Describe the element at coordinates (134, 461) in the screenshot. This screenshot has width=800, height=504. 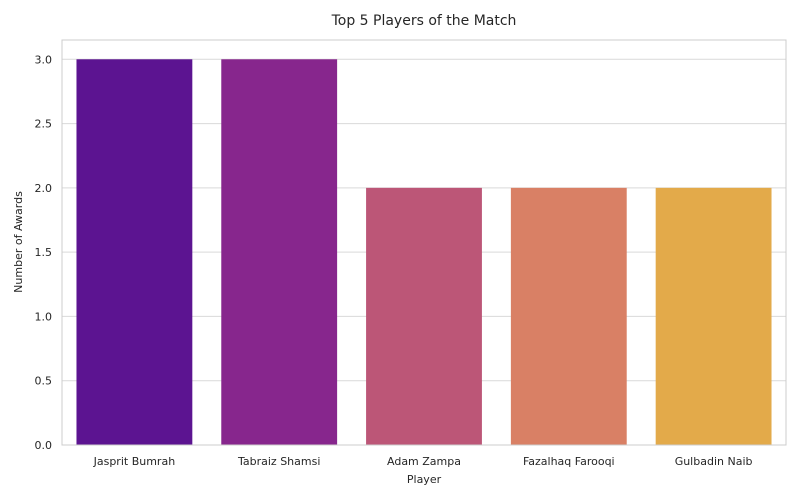
I see `x-tick-label: Jasprit Bumrah` at that location.